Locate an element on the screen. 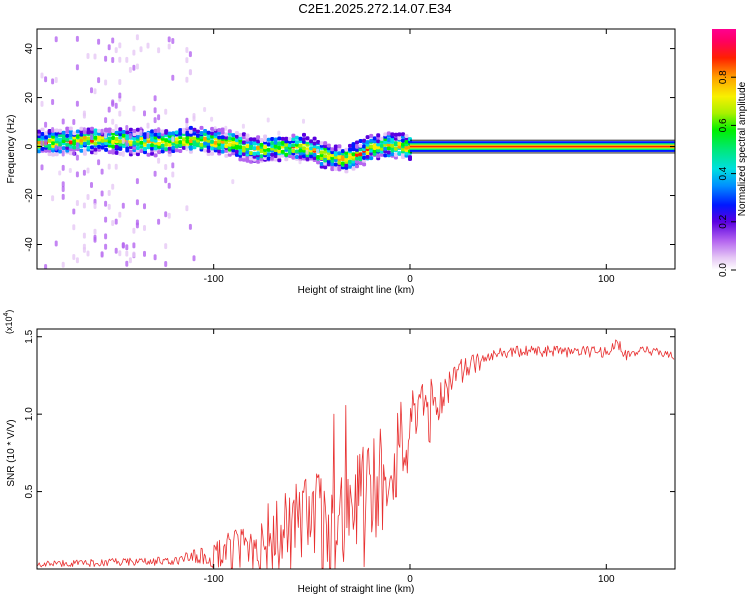  spectrogram-ylabel: Frequency (Hz) is located at coordinates (11, 149).